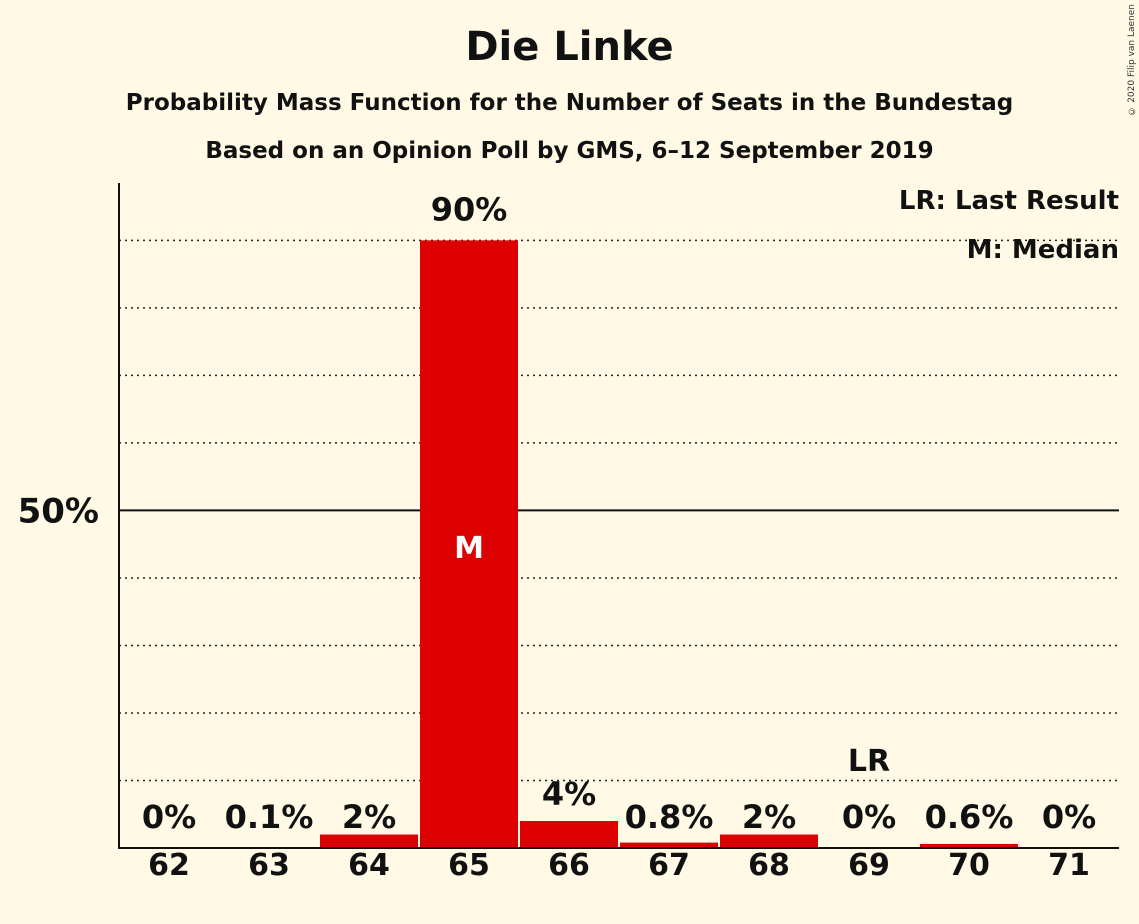 The width and height of the screenshot is (1139, 924). Describe the element at coordinates (669, 865) in the screenshot. I see `x-tick-label-67: 67` at that location.